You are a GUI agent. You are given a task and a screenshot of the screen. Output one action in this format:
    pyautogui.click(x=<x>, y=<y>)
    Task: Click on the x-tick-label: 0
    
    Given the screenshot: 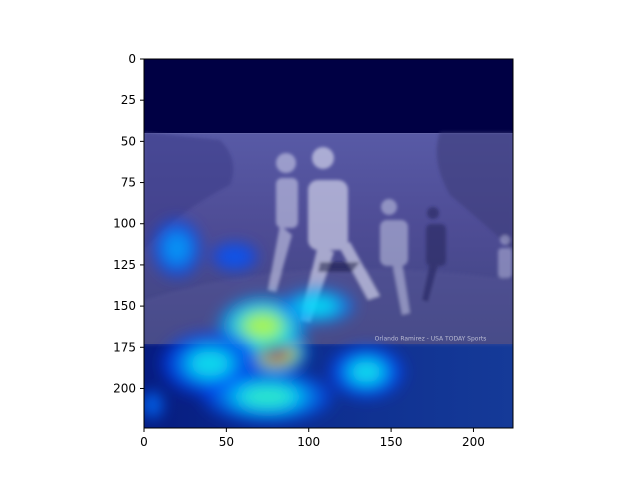 What is the action you would take?
    pyautogui.click(x=144, y=442)
    